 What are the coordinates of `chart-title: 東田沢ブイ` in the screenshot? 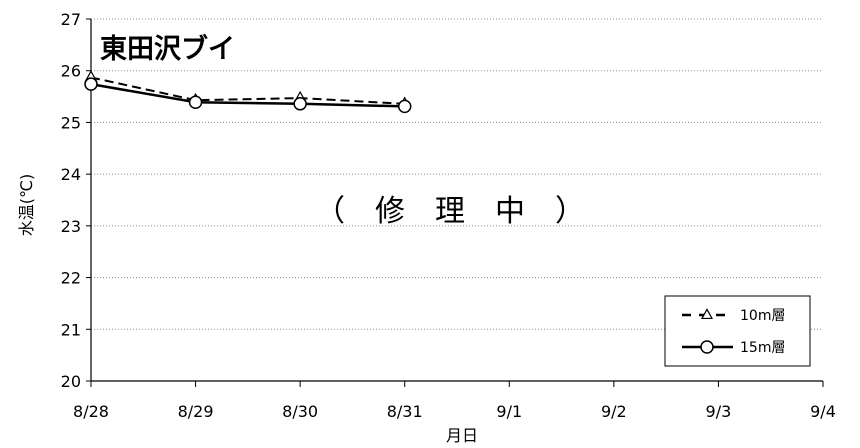 It's located at (167, 49).